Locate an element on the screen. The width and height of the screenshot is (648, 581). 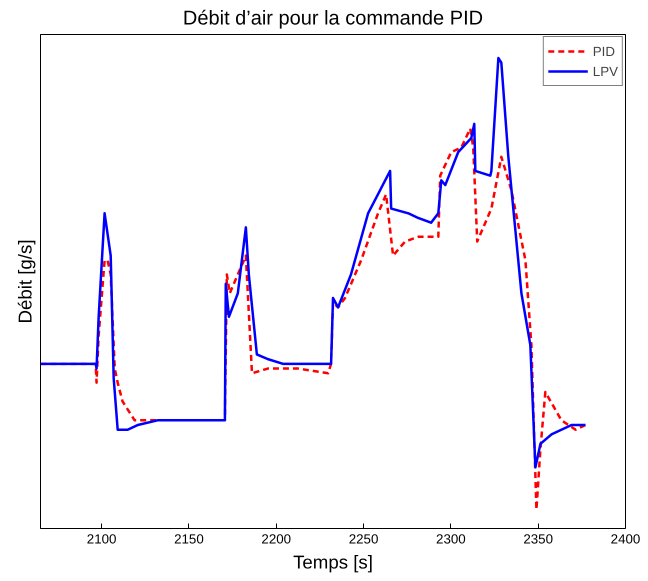
legend-label: PID is located at coordinates (604, 51).